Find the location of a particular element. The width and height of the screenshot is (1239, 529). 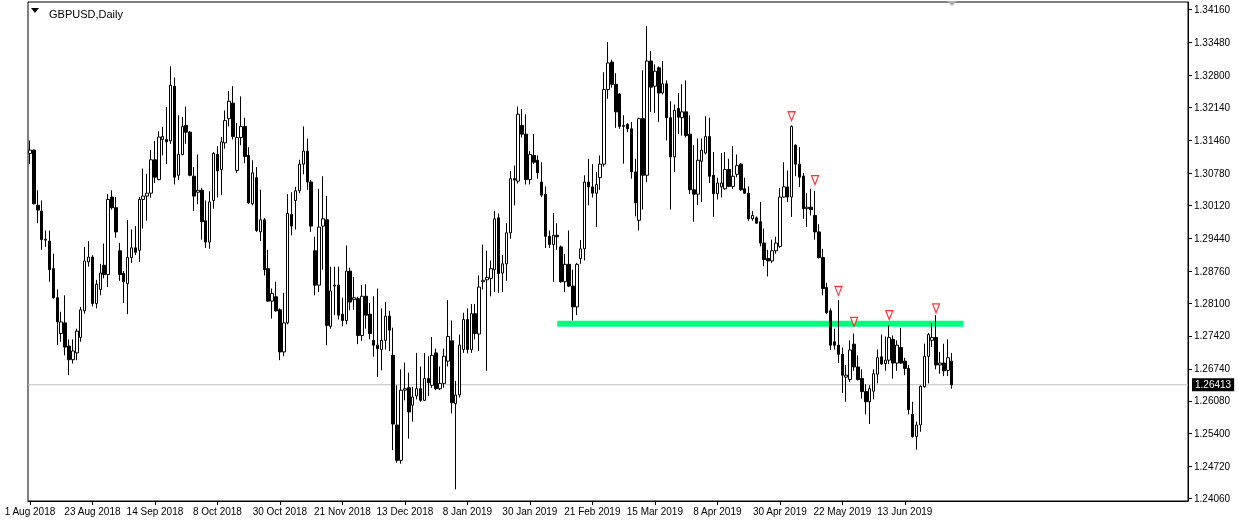

x-tick-label: 22 May 2019 is located at coordinates (842, 511).